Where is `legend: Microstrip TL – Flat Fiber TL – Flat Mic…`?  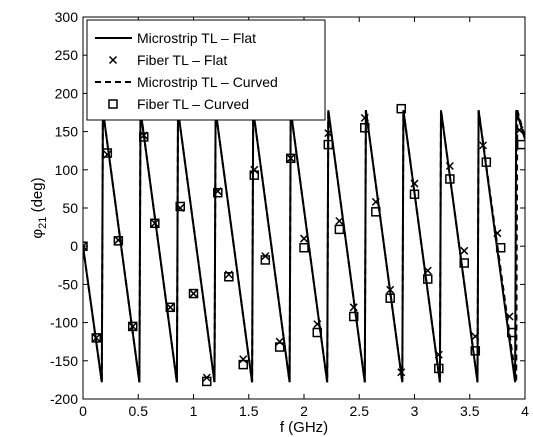 legend: Microstrip TL – Flat Fiber TL – Flat Mic… is located at coordinates (206, 70).